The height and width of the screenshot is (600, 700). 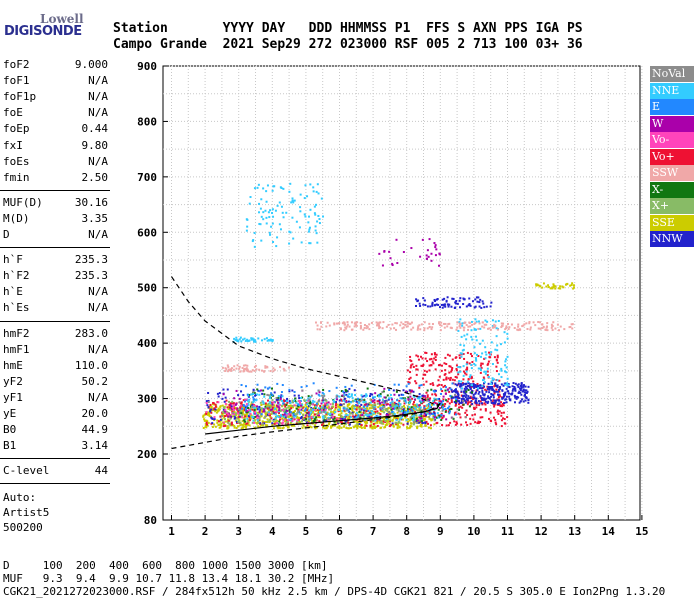 I want to click on auto-line2: Artist5, so click(x=26, y=513).